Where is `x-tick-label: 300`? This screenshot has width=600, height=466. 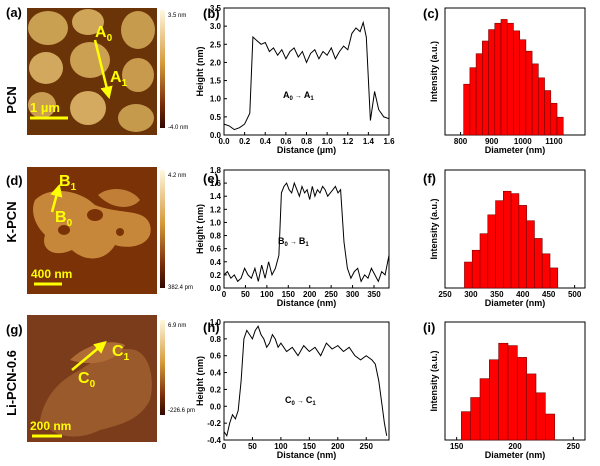 x-tick-label: 300 is located at coordinates (471, 294).